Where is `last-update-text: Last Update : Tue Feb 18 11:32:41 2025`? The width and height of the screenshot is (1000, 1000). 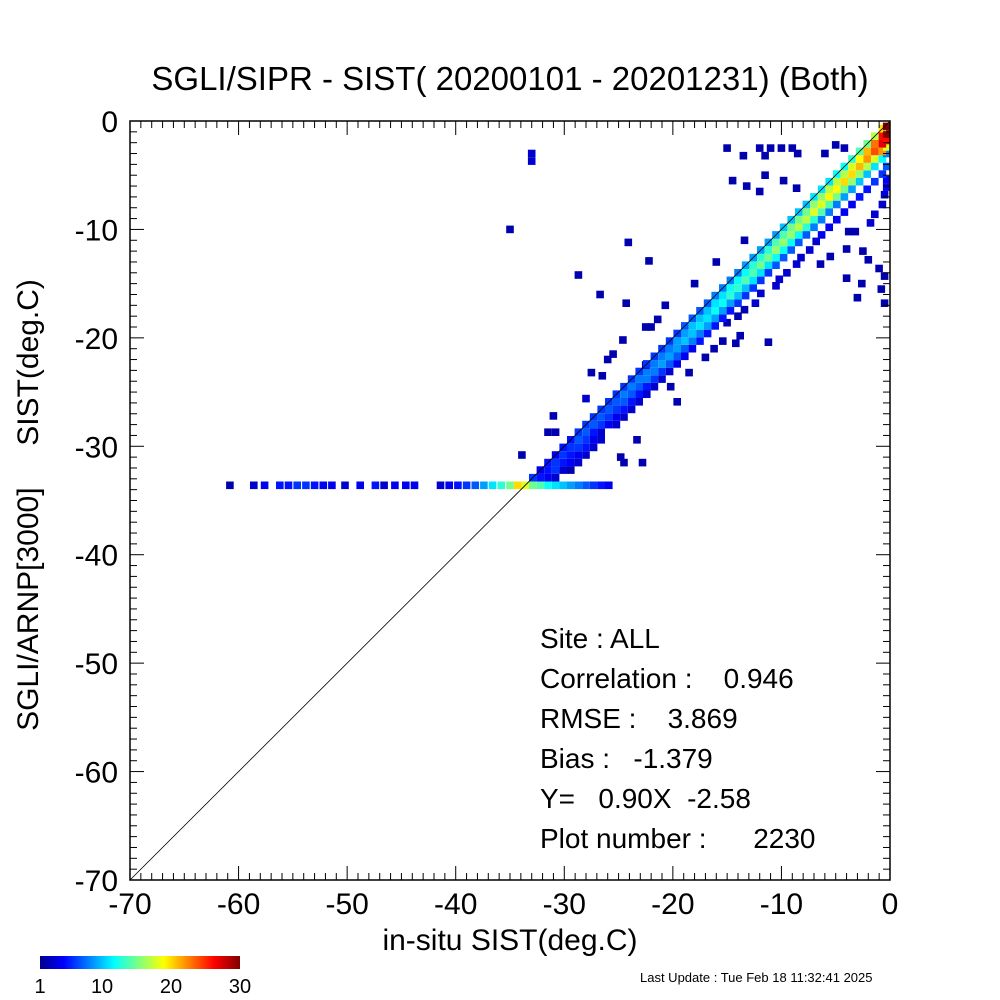
last-update-text: Last Update : Tue Feb 18 11:32:41 2025 is located at coordinates (756, 977).